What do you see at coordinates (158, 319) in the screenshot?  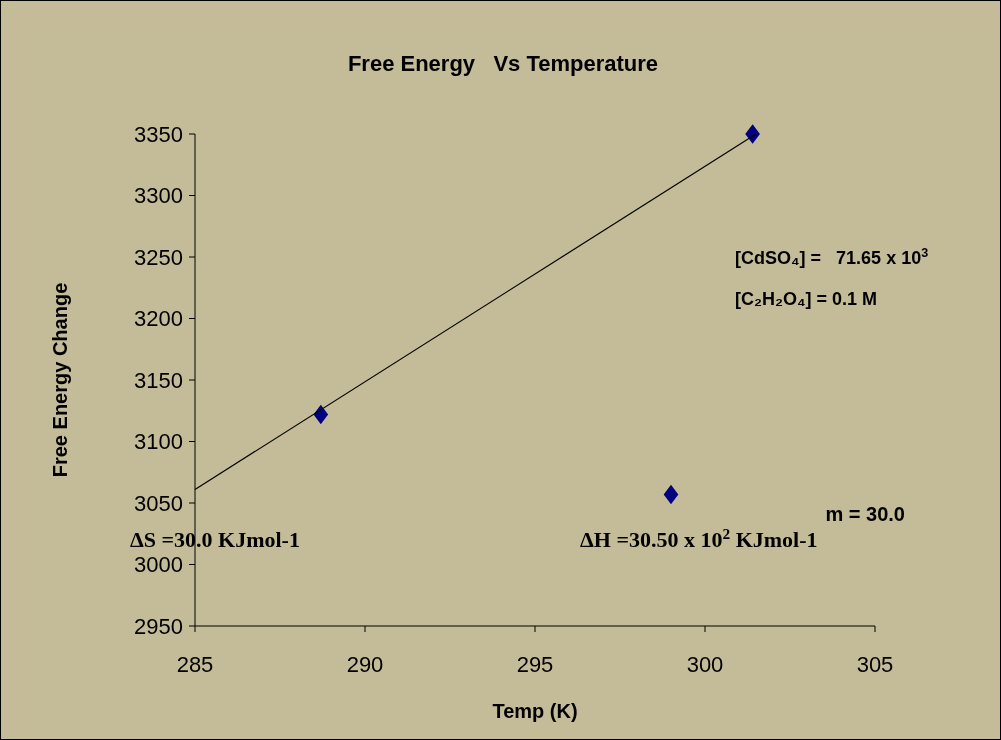 I see `y-tick-label: 3200` at bounding box center [158, 319].